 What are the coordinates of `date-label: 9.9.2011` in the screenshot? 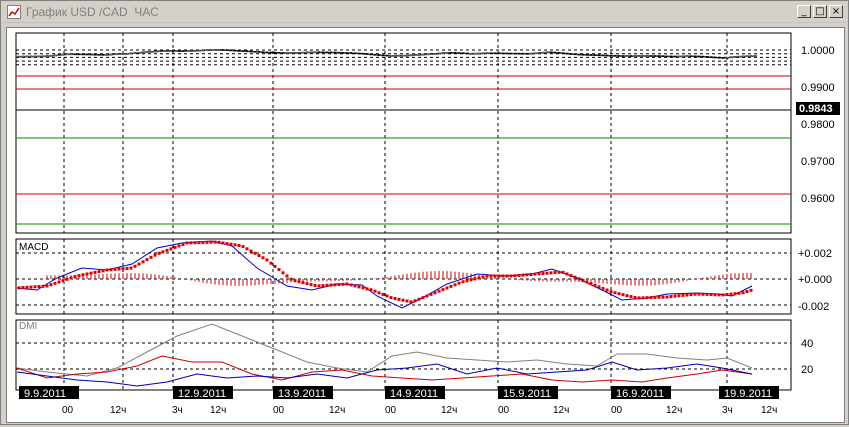 It's located at (49, 393).